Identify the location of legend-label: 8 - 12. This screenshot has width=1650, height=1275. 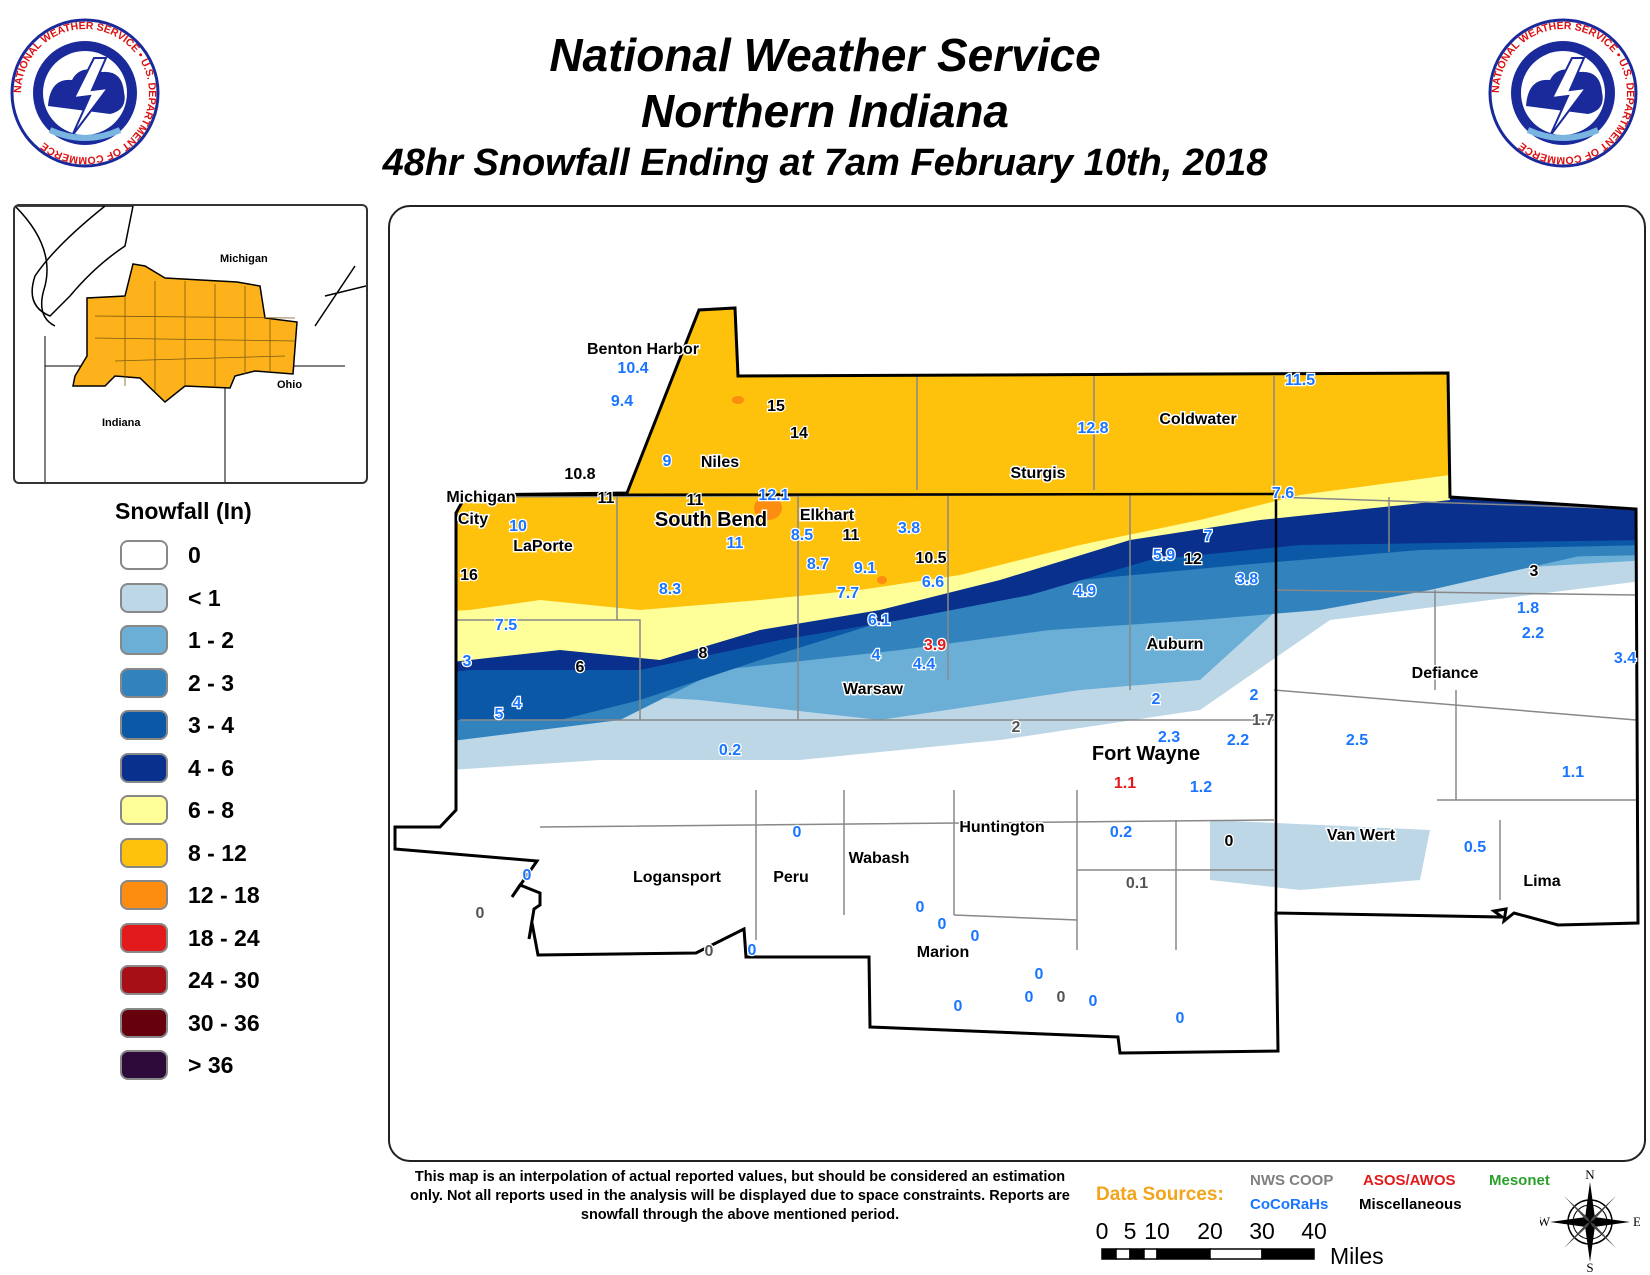
(217, 852).